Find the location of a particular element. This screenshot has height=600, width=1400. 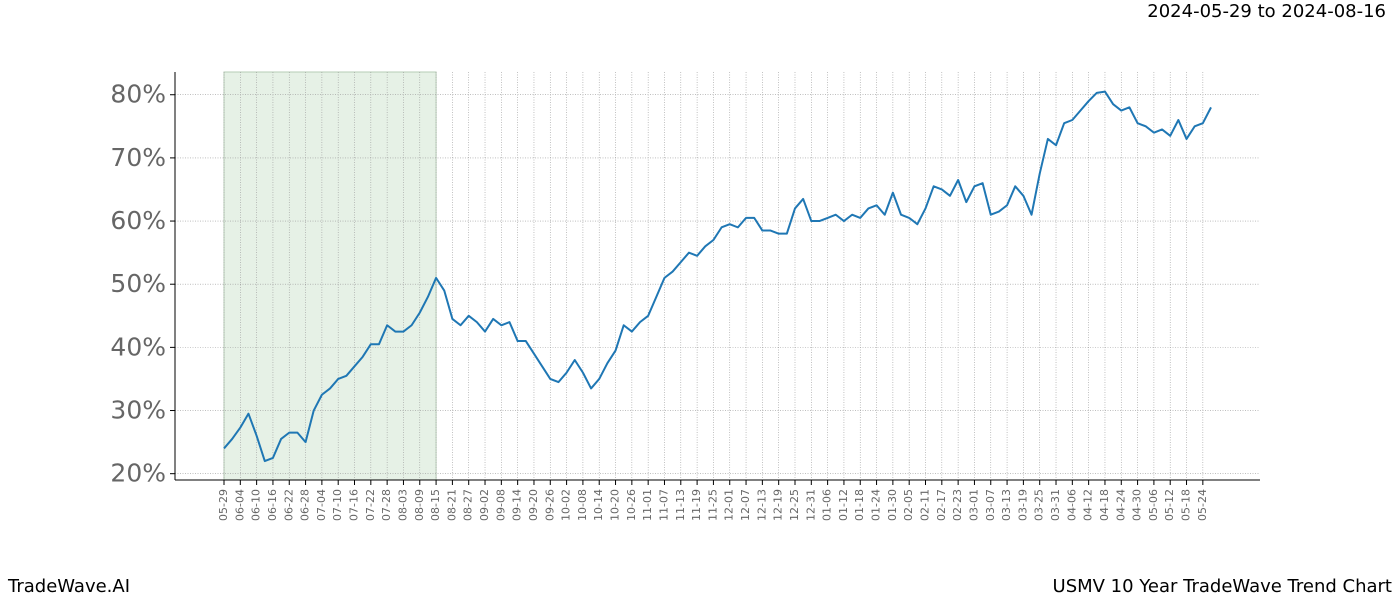

x-tick-label: 12-25 is located at coordinates (794, 505).